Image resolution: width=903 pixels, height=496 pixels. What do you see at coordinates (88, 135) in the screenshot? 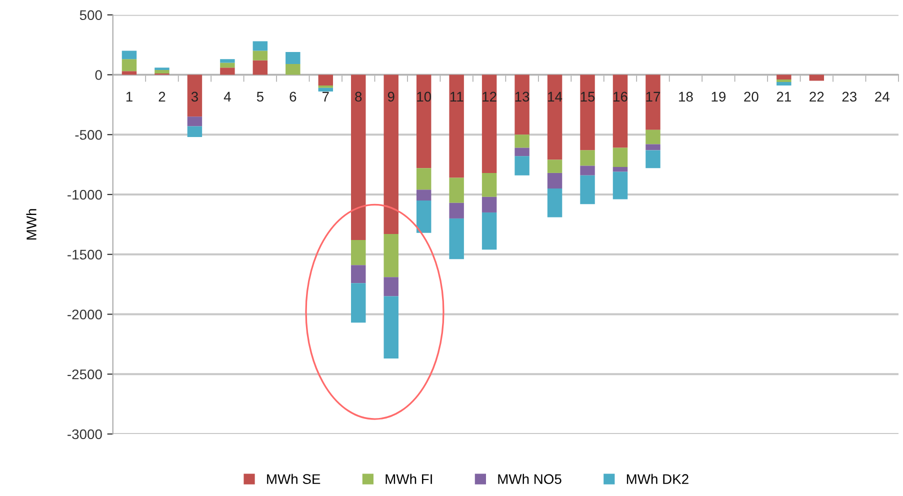
I see `y-tick-label: -500` at bounding box center [88, 135].